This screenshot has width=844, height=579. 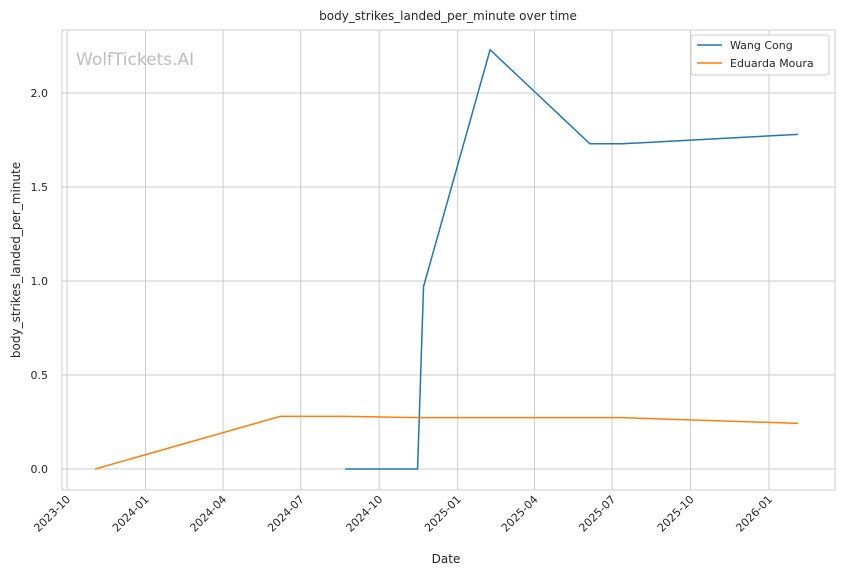 I want to click on y-tick-label: 0.0, so click(x=40, y=469).